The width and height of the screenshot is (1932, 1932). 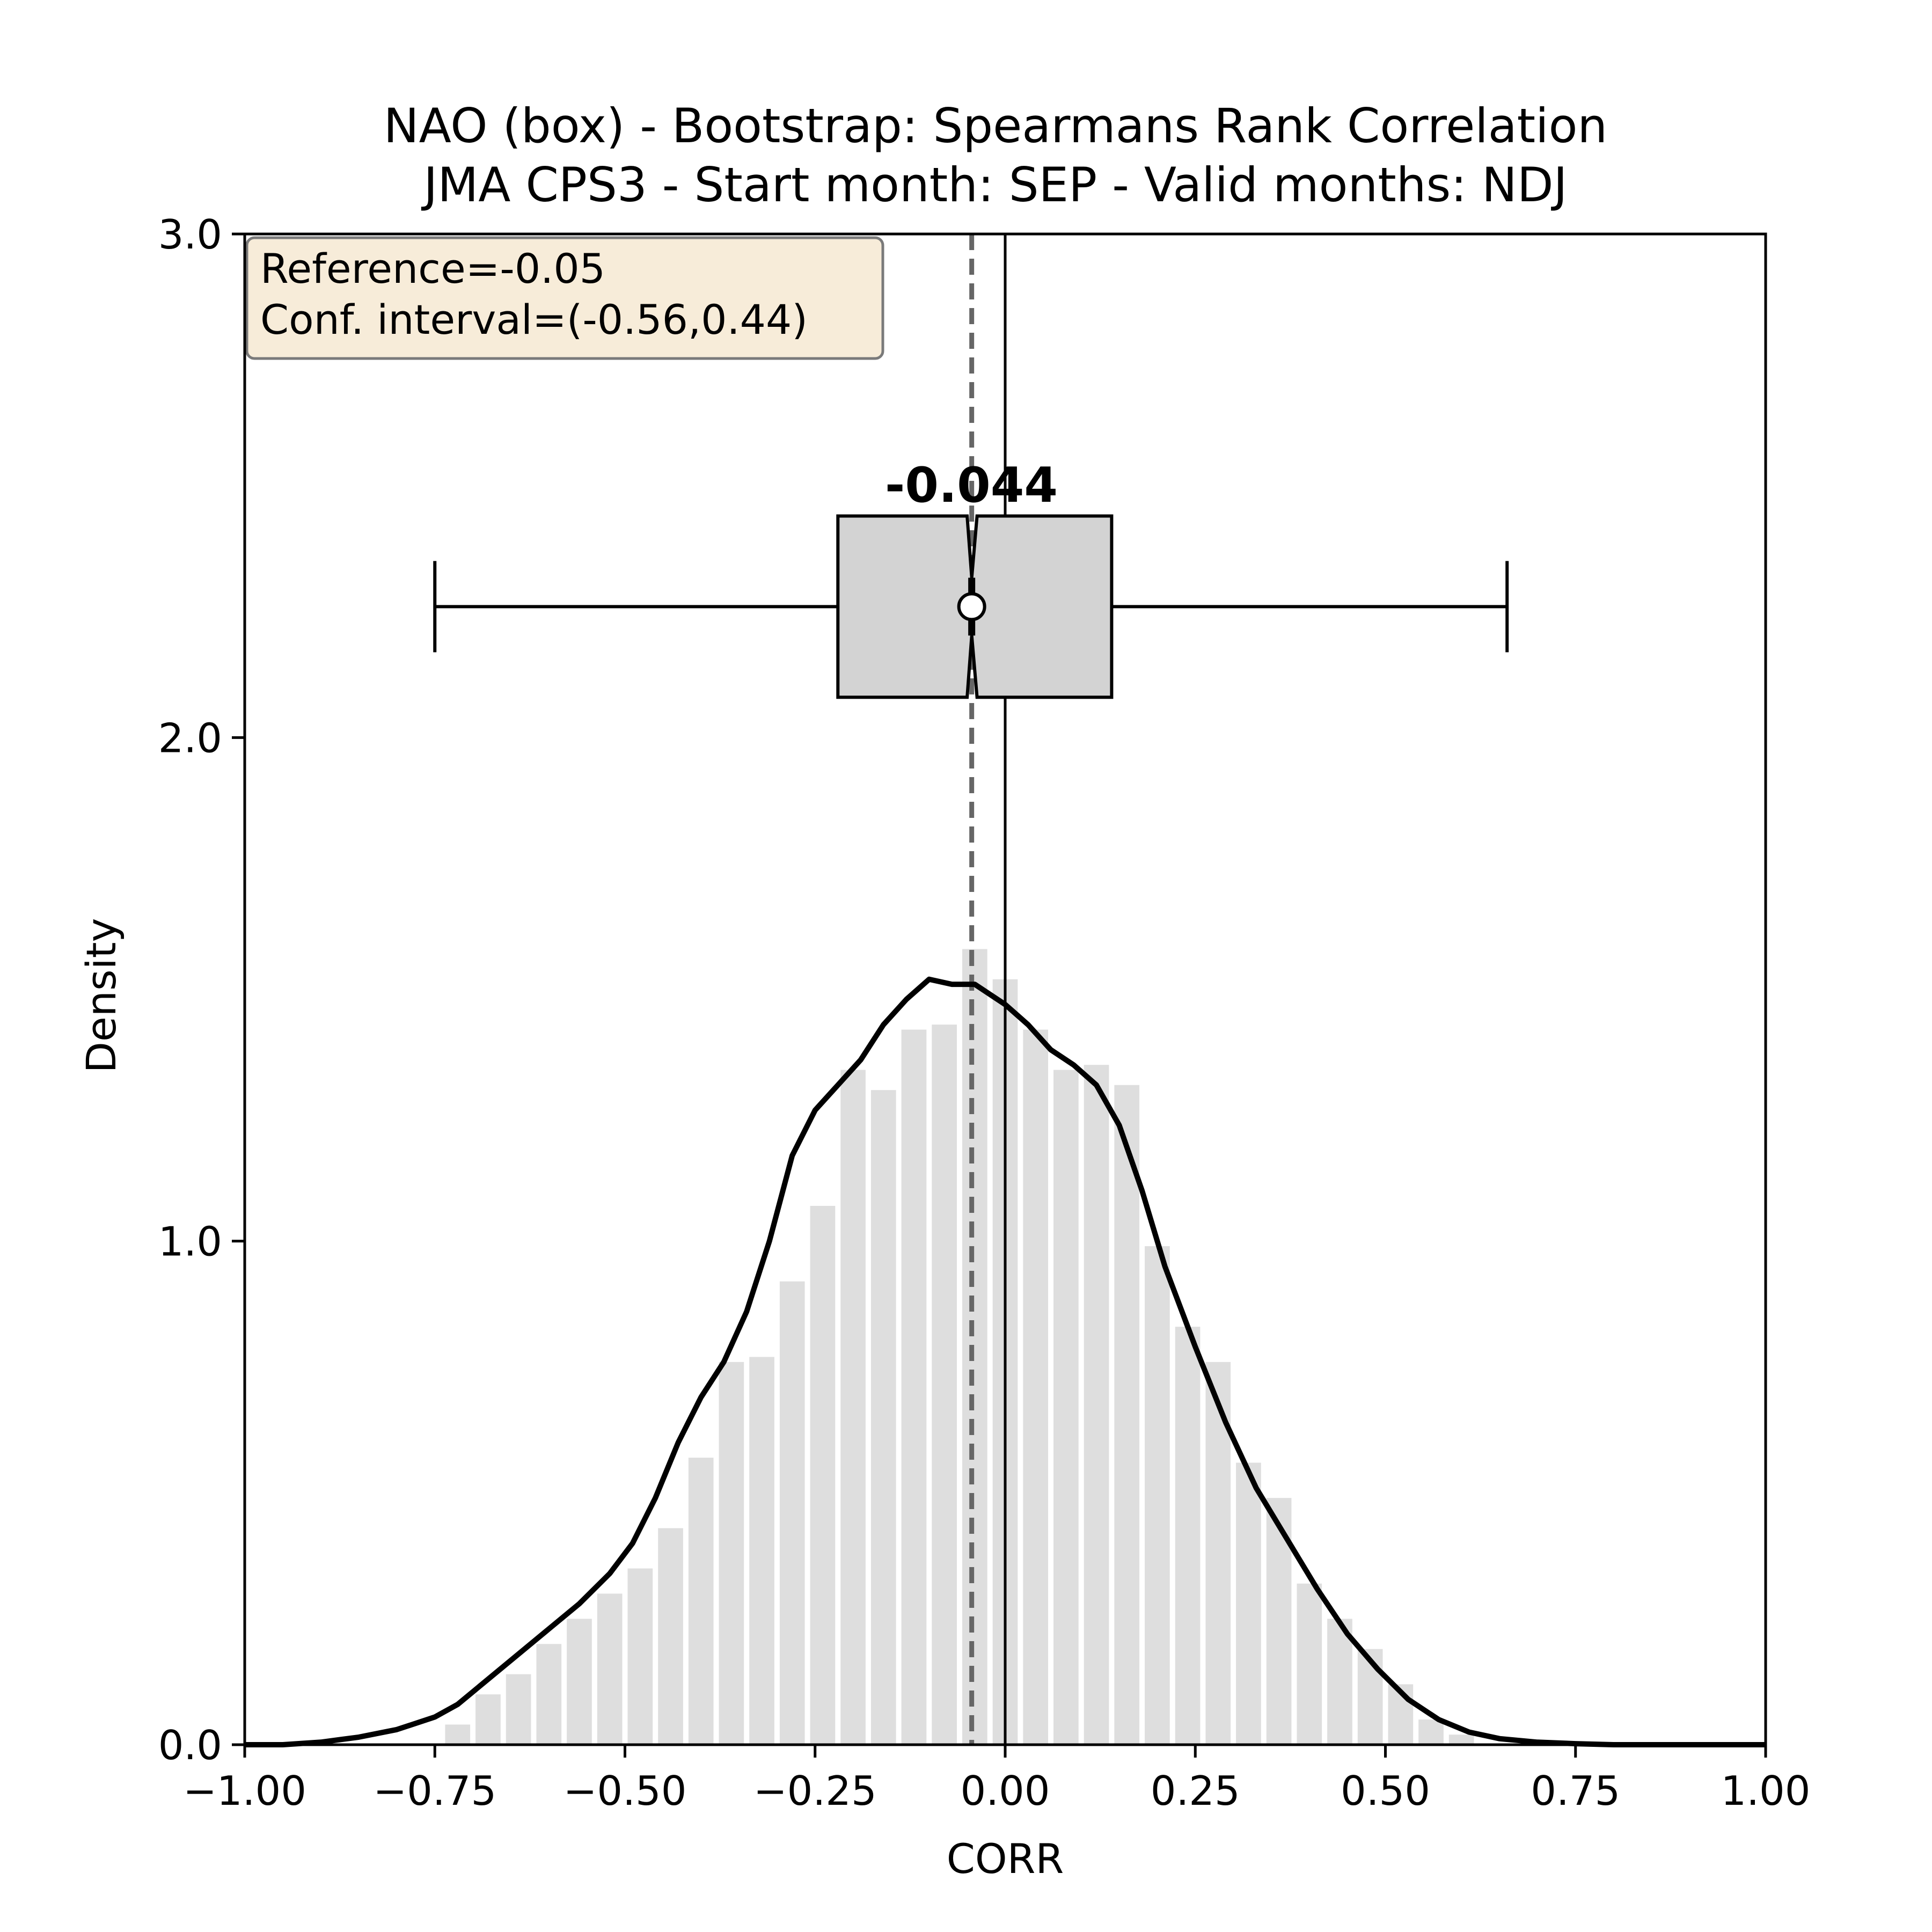 What do you see at coordinates (1005, 1859) in the screenshot?
I see `x-axis-label: CORR` at bounding box center [1005, 1859].